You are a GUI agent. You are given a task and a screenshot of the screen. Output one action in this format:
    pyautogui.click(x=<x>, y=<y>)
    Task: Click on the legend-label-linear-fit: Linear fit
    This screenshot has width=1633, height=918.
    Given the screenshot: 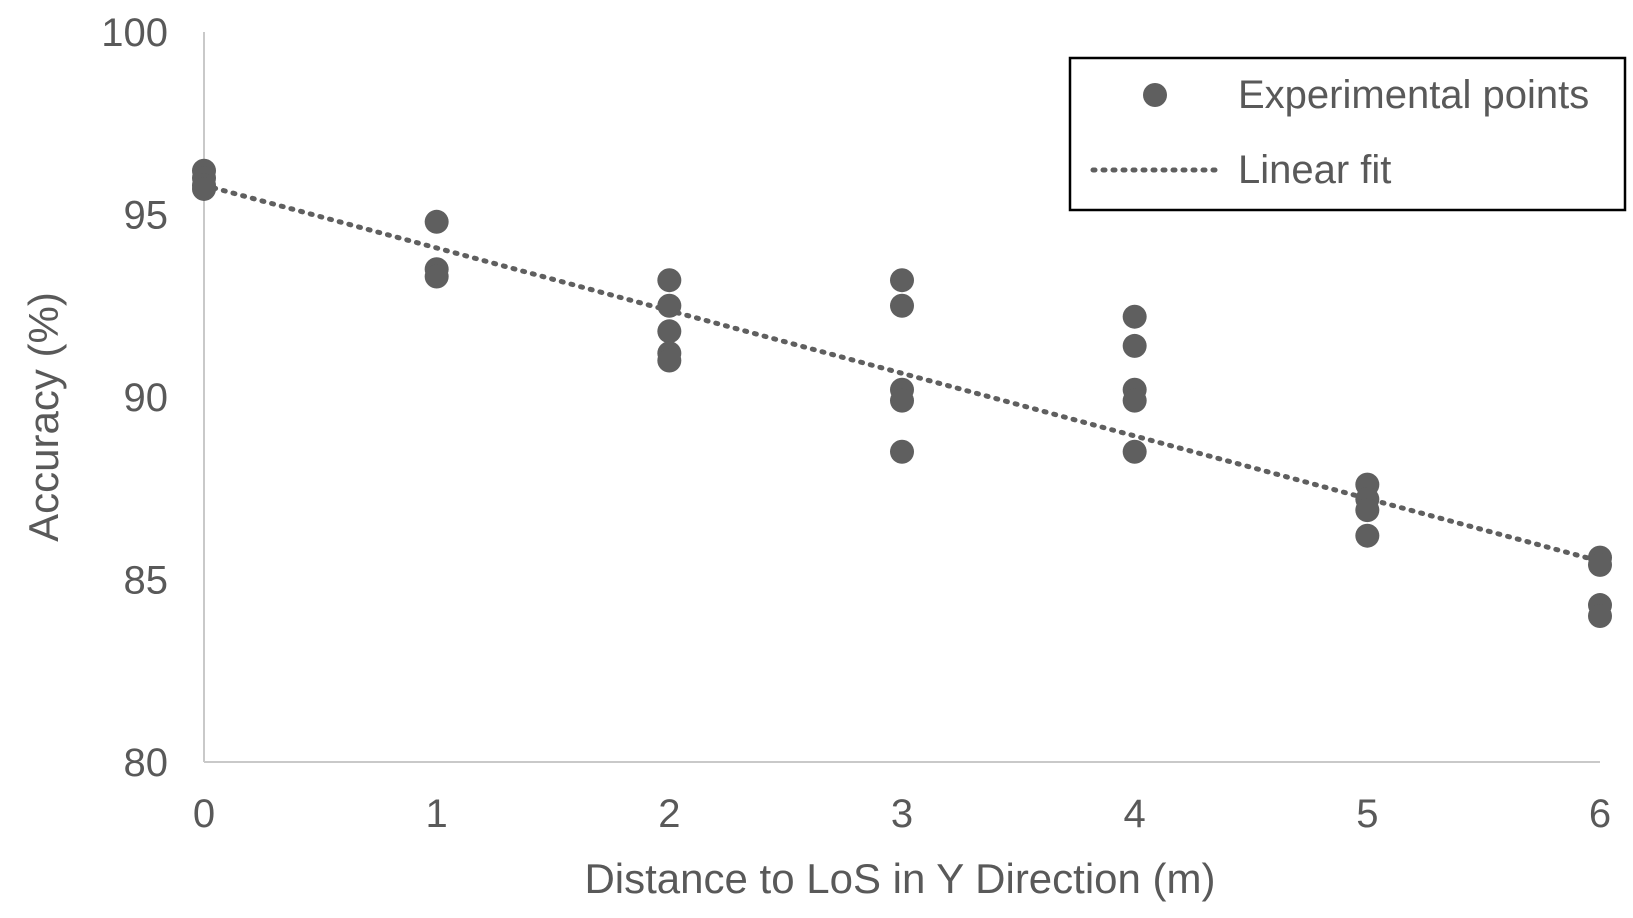 What is the action you would take?
    pyautogui.click(x=1314, y=170)
    